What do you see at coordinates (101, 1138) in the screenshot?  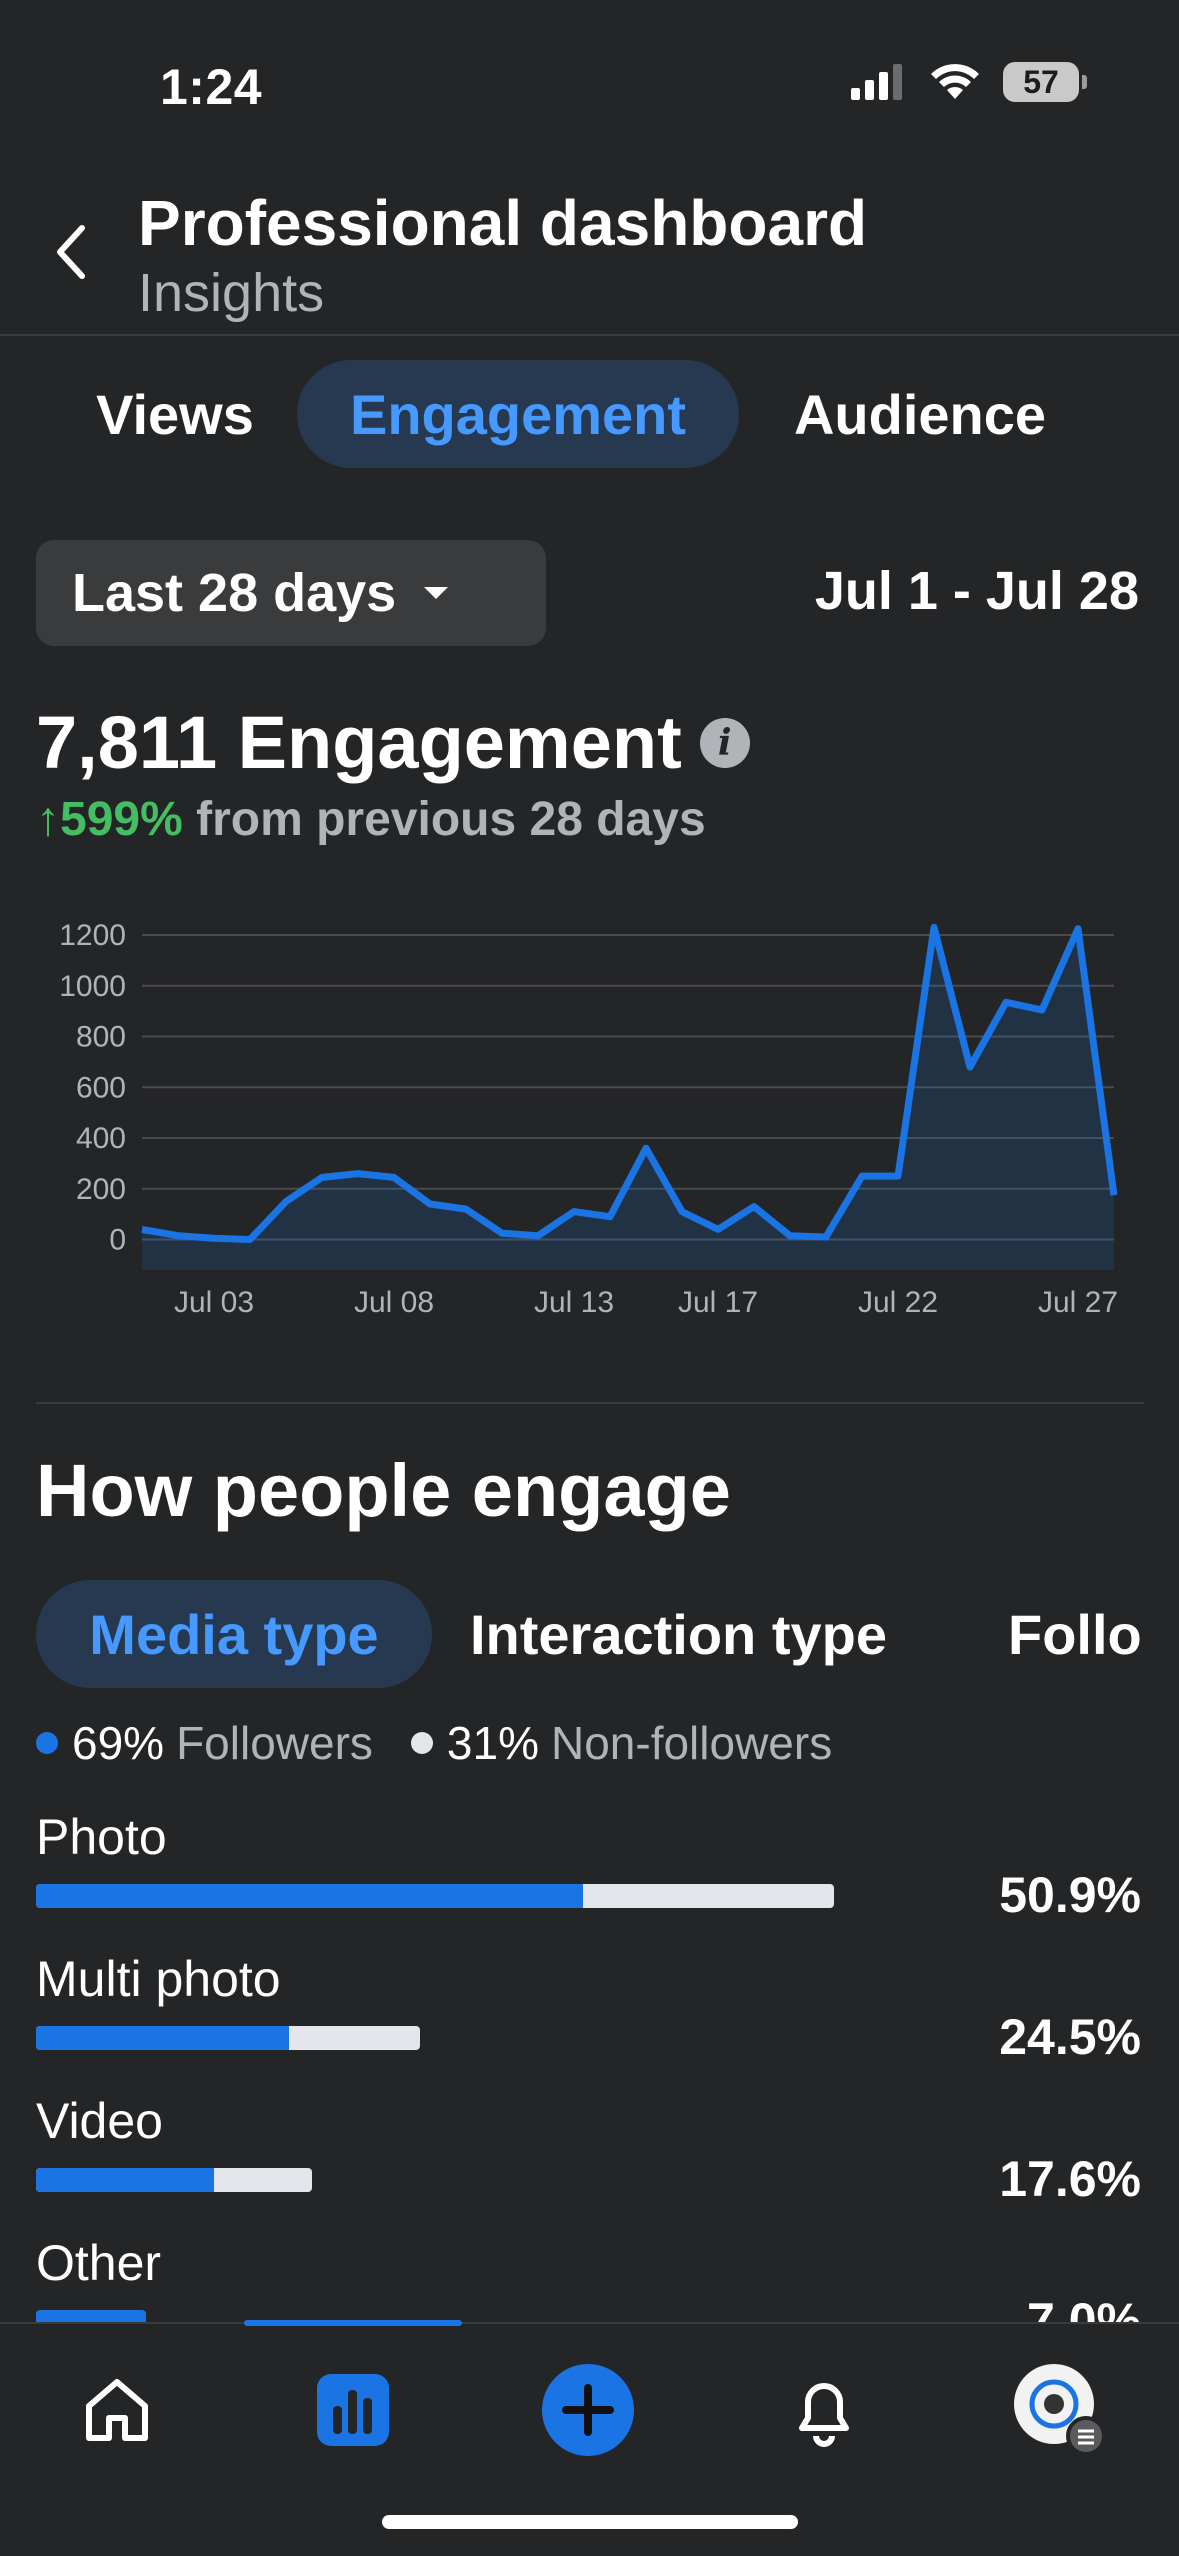 I see `y-tick-label: 400` at bounding box center [101, 1138].